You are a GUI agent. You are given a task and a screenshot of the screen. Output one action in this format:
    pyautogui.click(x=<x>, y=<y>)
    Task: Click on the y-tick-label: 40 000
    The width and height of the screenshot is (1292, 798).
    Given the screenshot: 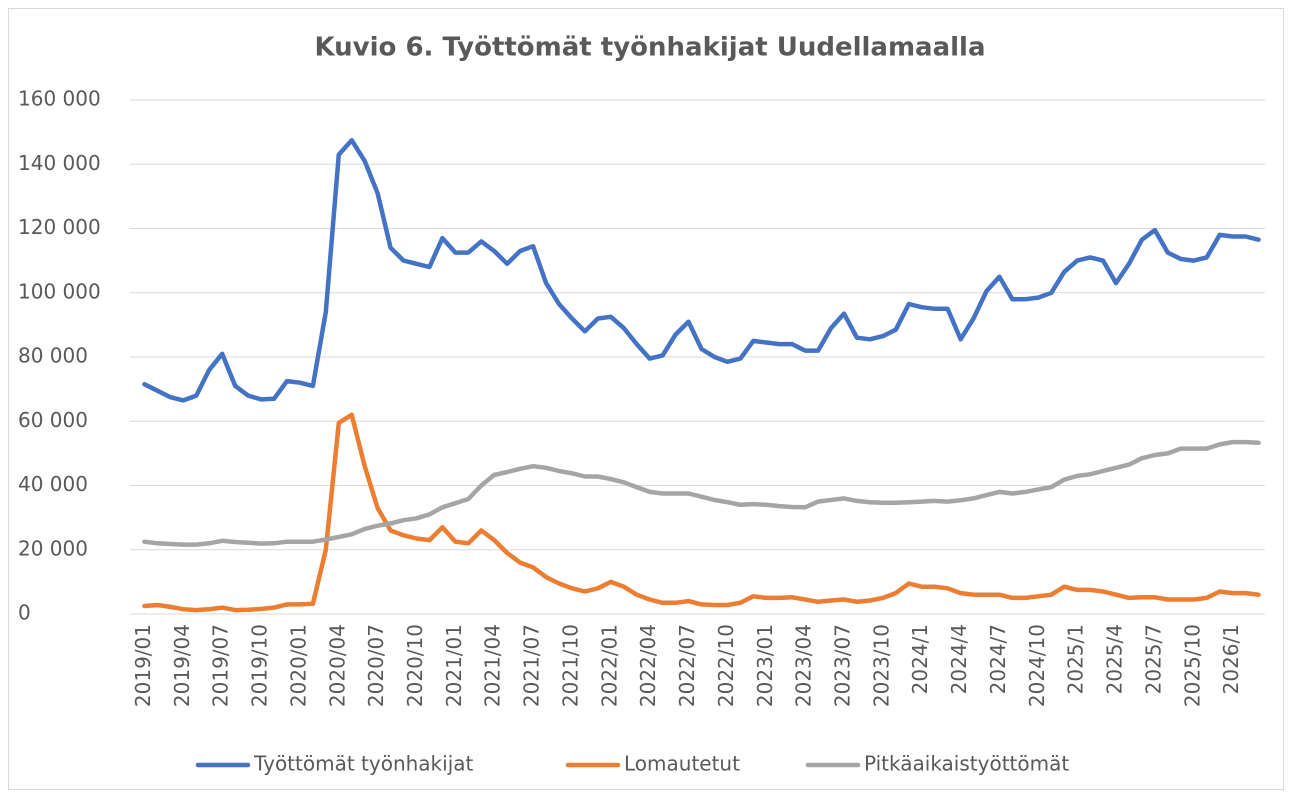 What is the action you would take?
    pyautogui.click(x=53, y=484)
    